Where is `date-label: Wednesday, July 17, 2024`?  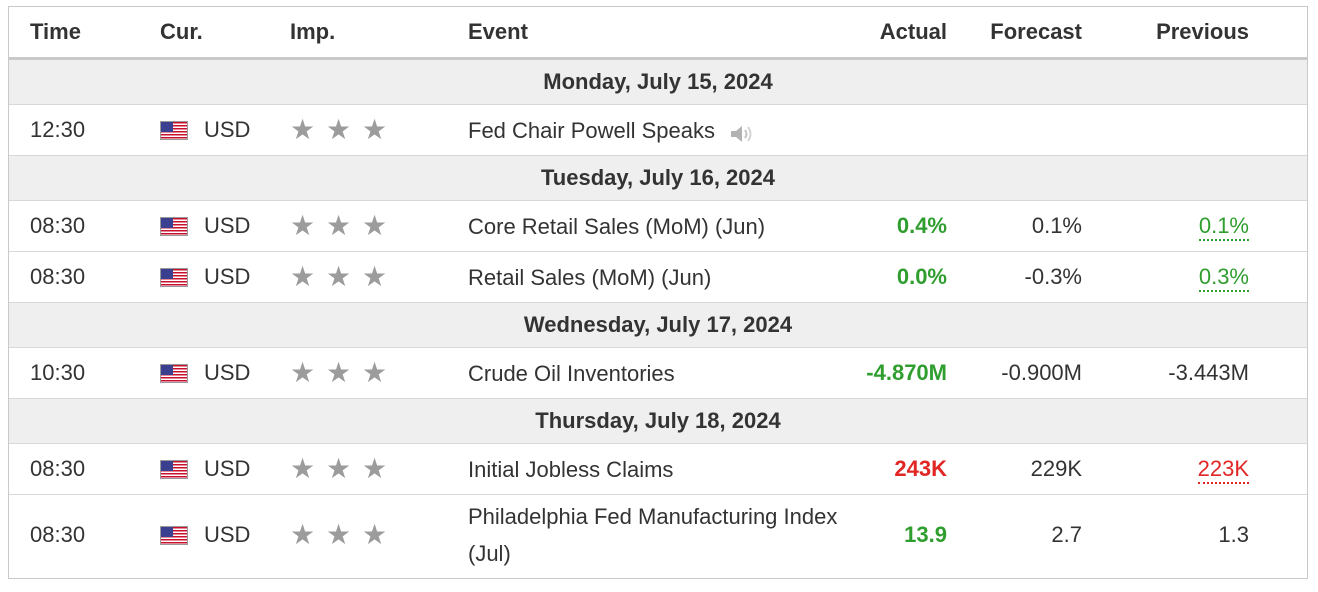
date-label: Wednesday, July 17, 2024 is located at coordinates (658, 325).